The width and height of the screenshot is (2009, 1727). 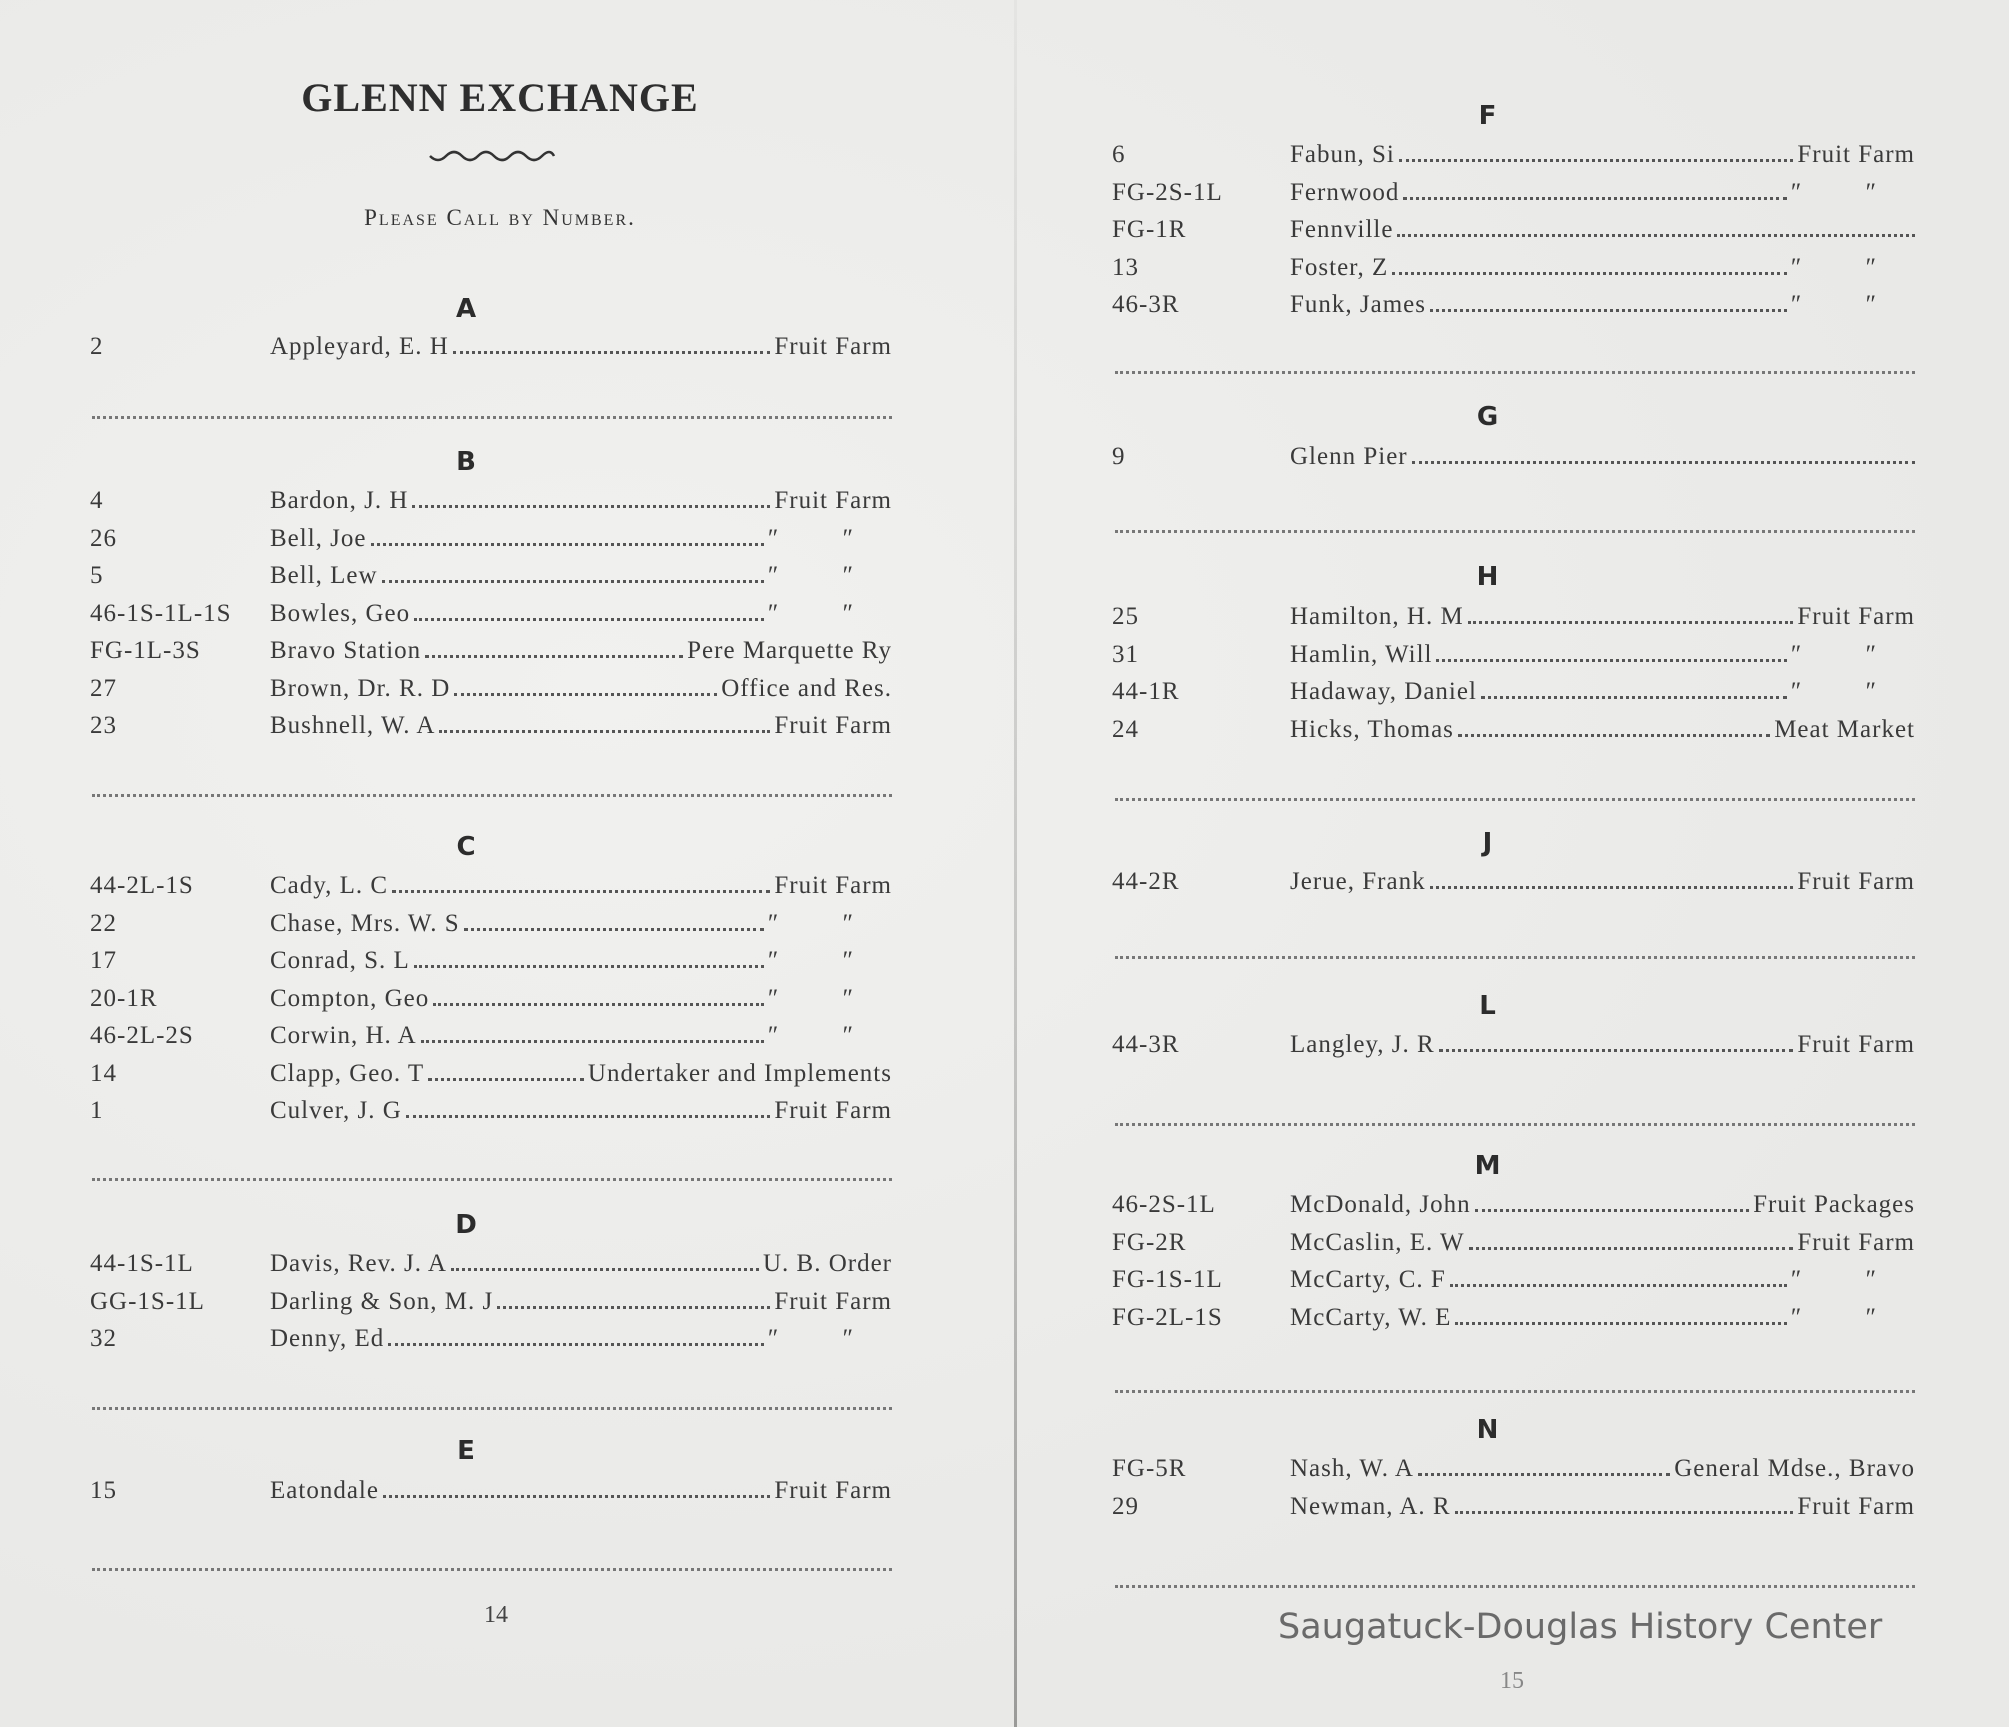 What do you see at coordinates (1513, 234) in the screenshot?
I see `directory-entry: FG-1R Fennville` at bounding box center [1513, 234].